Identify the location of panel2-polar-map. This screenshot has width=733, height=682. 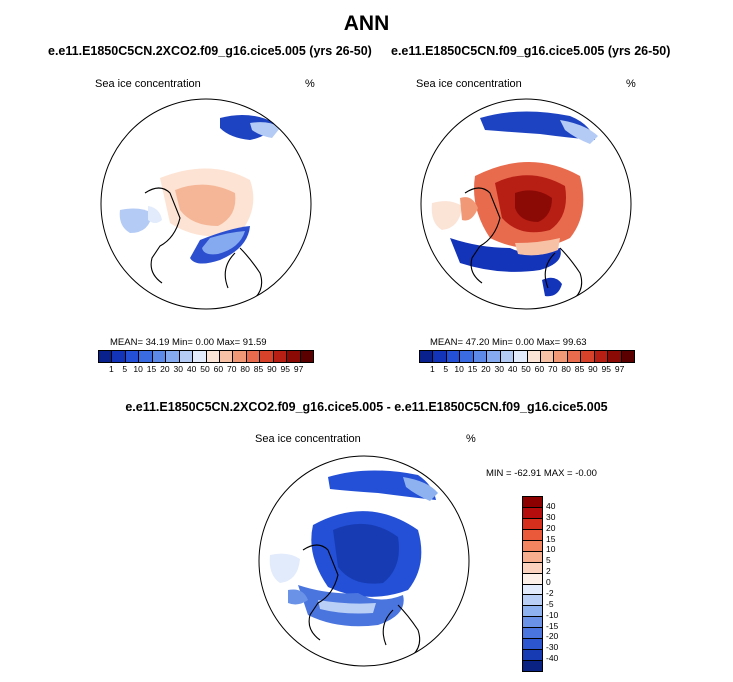
(526, 204).